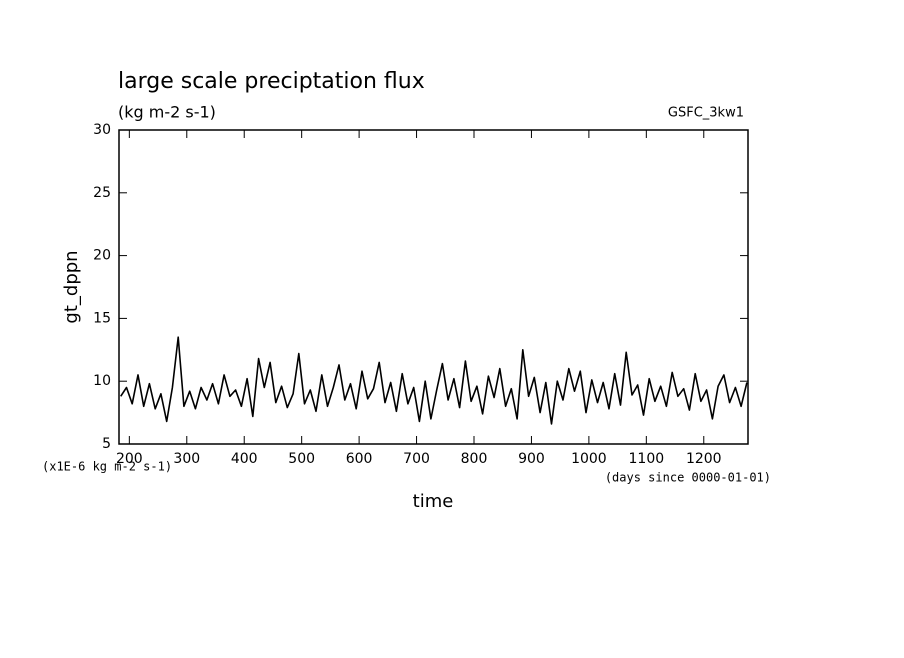 The image size is (904, 658). Describe the element at coordinates (106, 444) in the screenshot. I see `y-tick-label: 5` at that location.